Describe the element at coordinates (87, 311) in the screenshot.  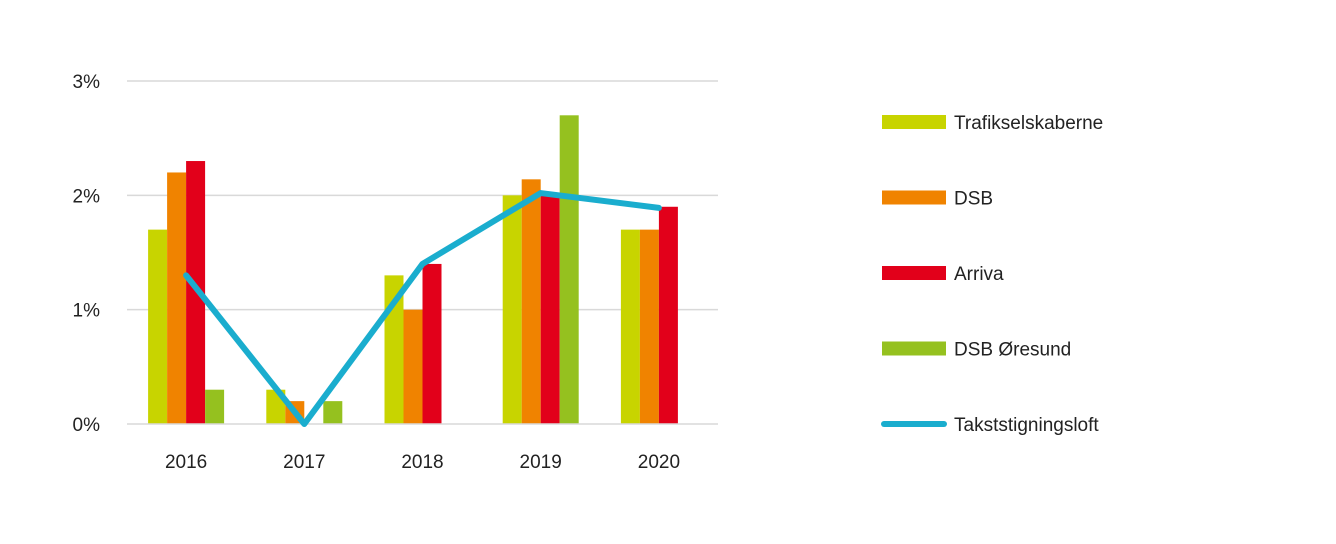
I see `y-tick-label: 1%` at that location.